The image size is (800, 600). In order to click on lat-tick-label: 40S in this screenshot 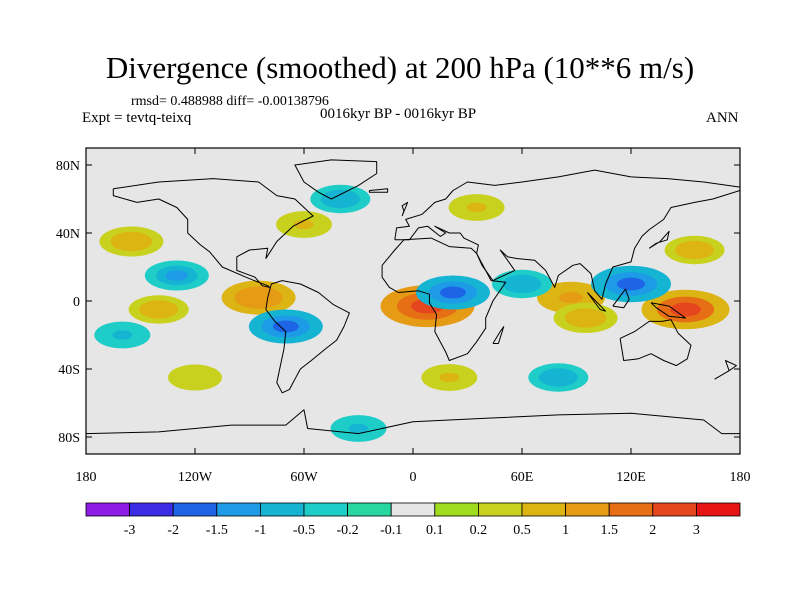, I will do `click(69, 370)`.